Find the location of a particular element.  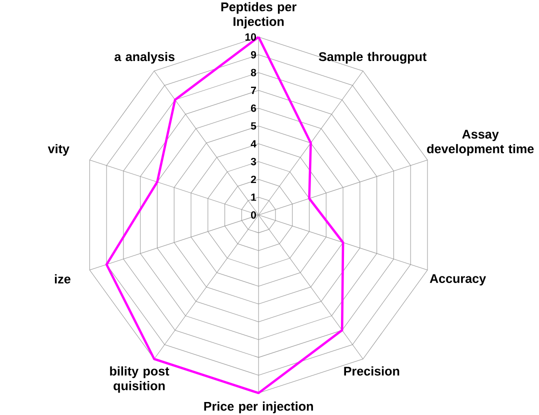

spoke-label: Peptides per Injection is located at coordinates (258, 15).